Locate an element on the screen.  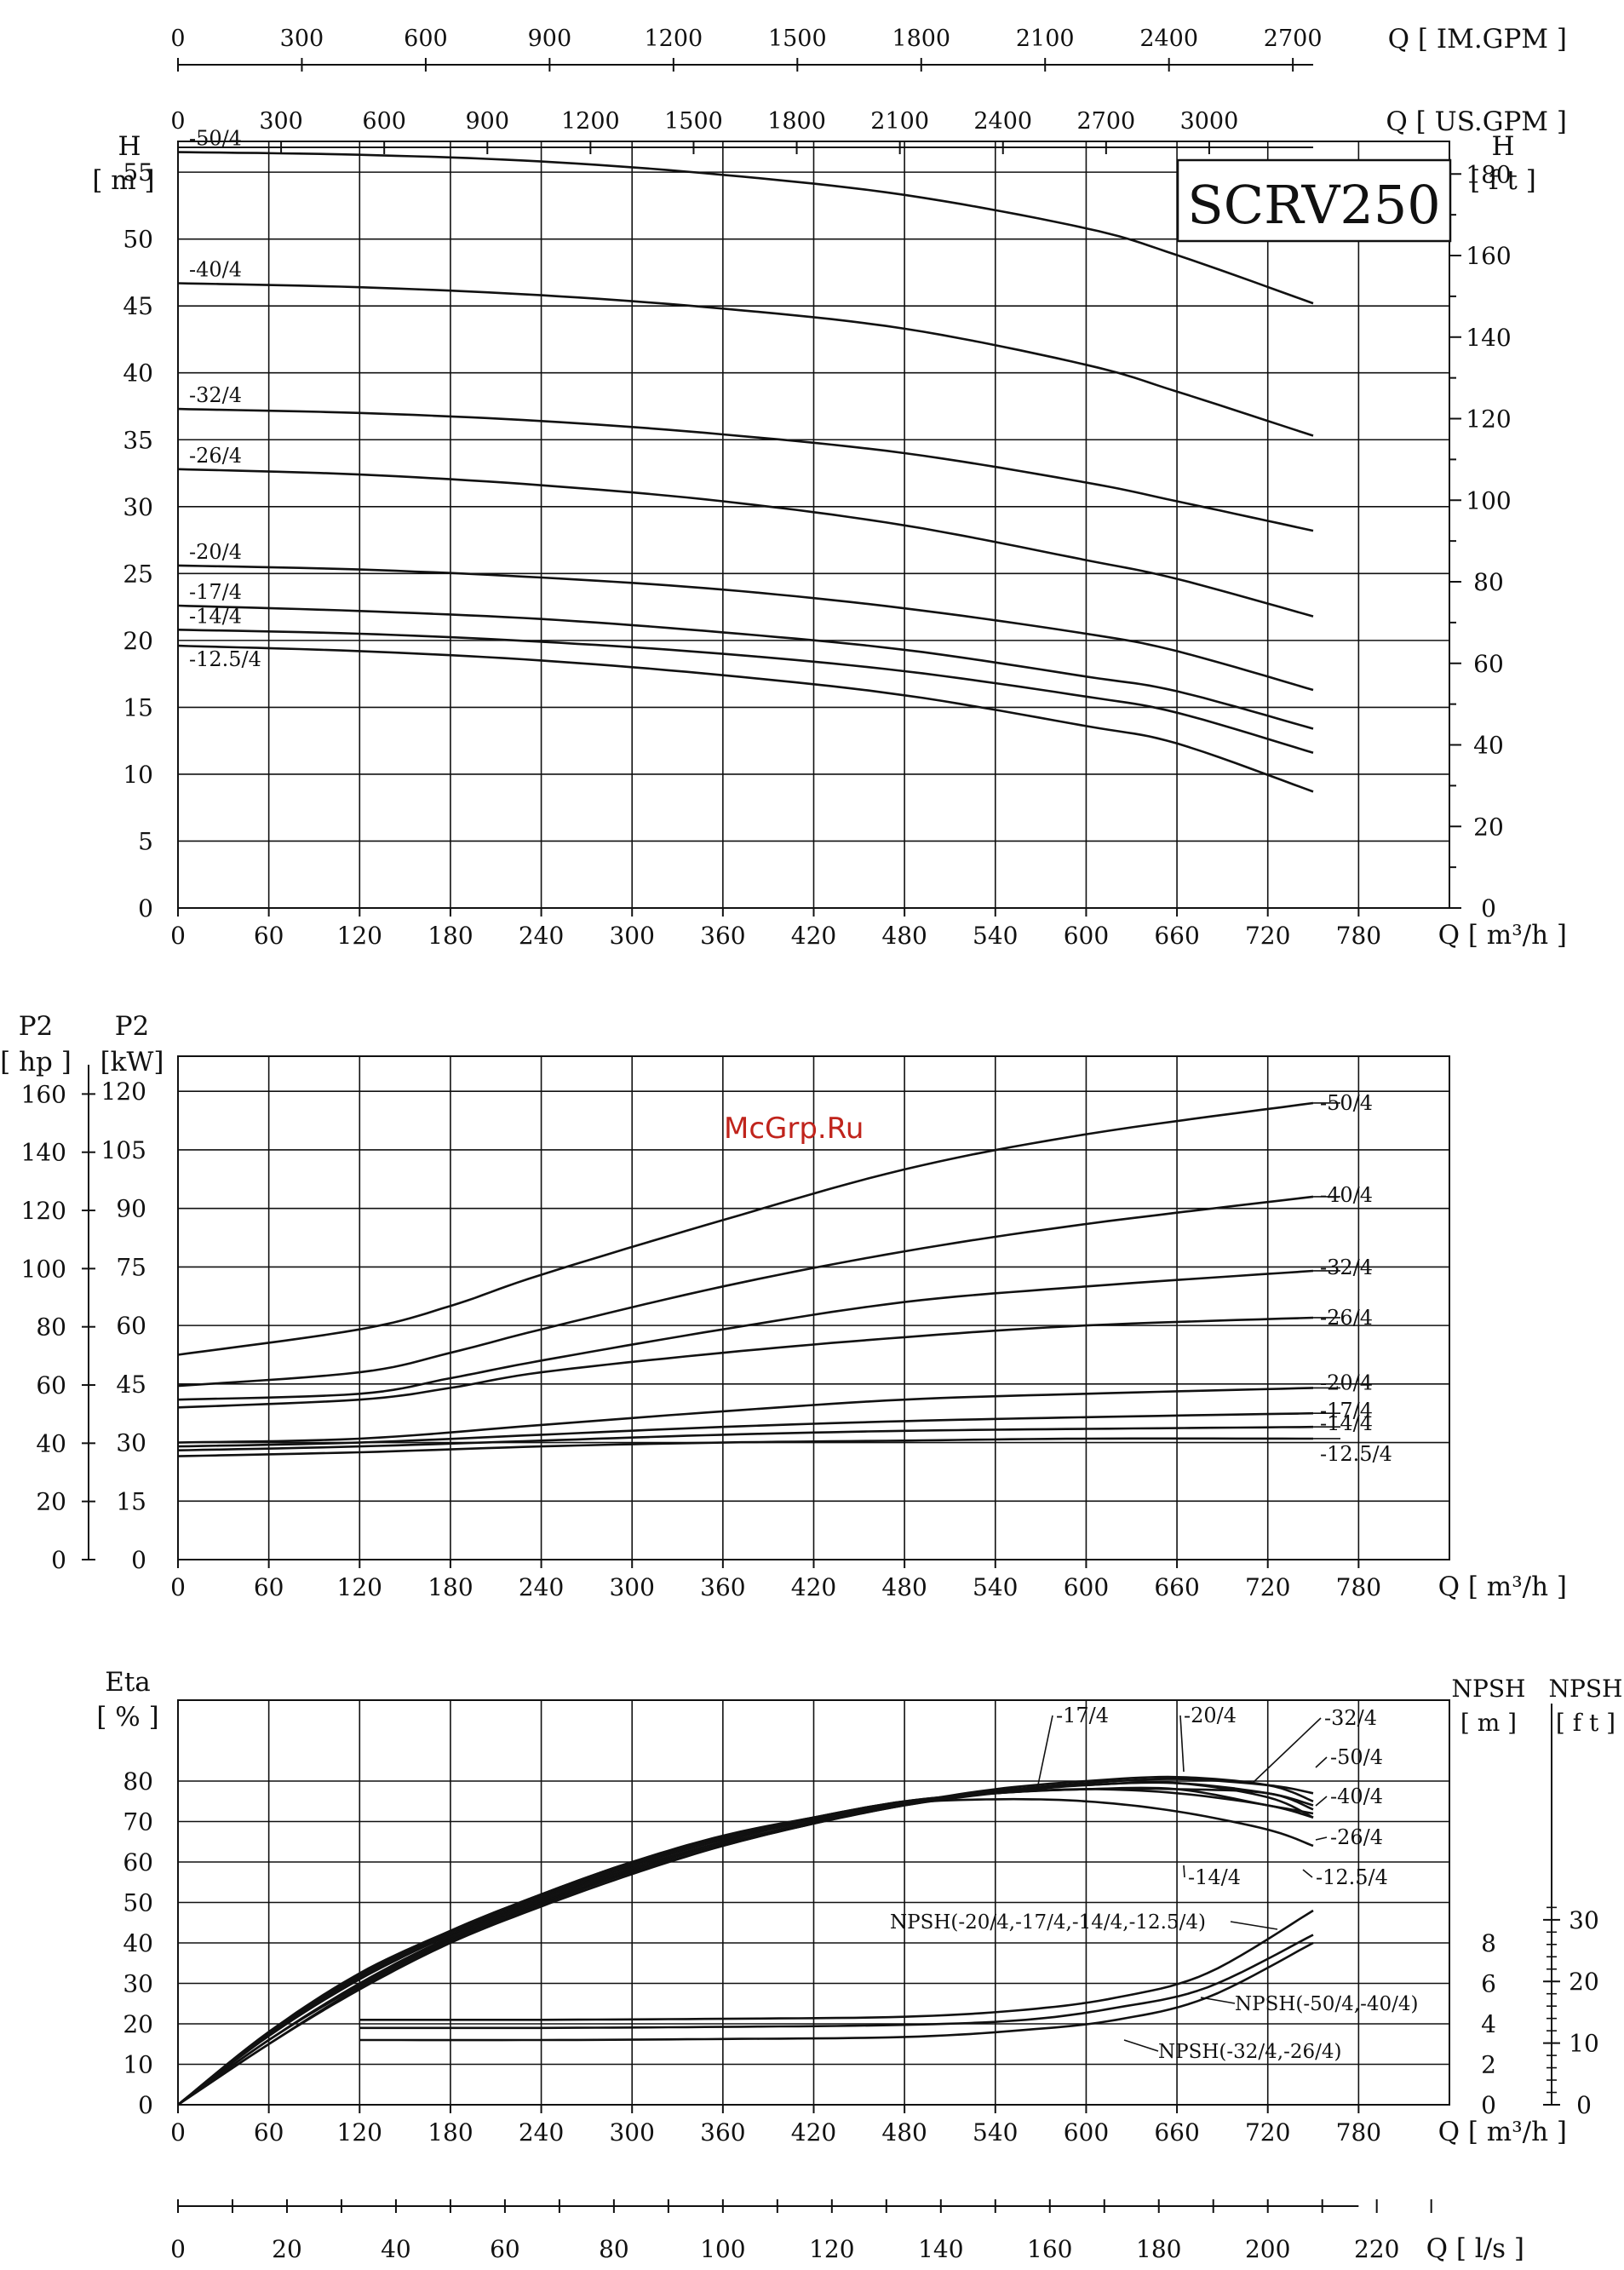
power-hp-label: 60 is located at coordinates (51, 1385).